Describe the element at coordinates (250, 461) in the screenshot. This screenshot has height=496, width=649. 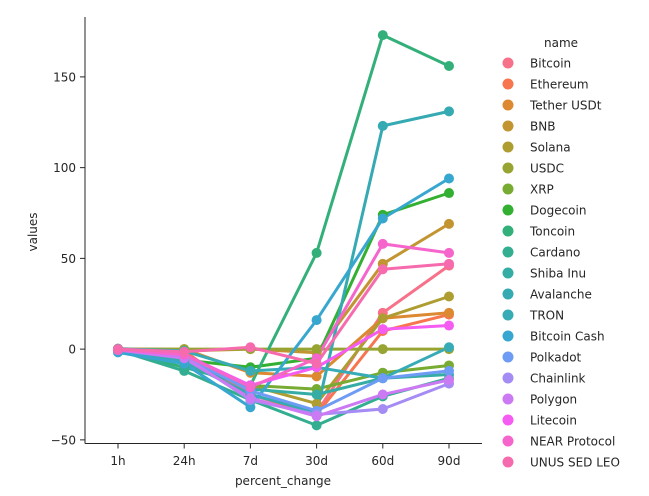
I see `x-tick-label: 7d` at that location.